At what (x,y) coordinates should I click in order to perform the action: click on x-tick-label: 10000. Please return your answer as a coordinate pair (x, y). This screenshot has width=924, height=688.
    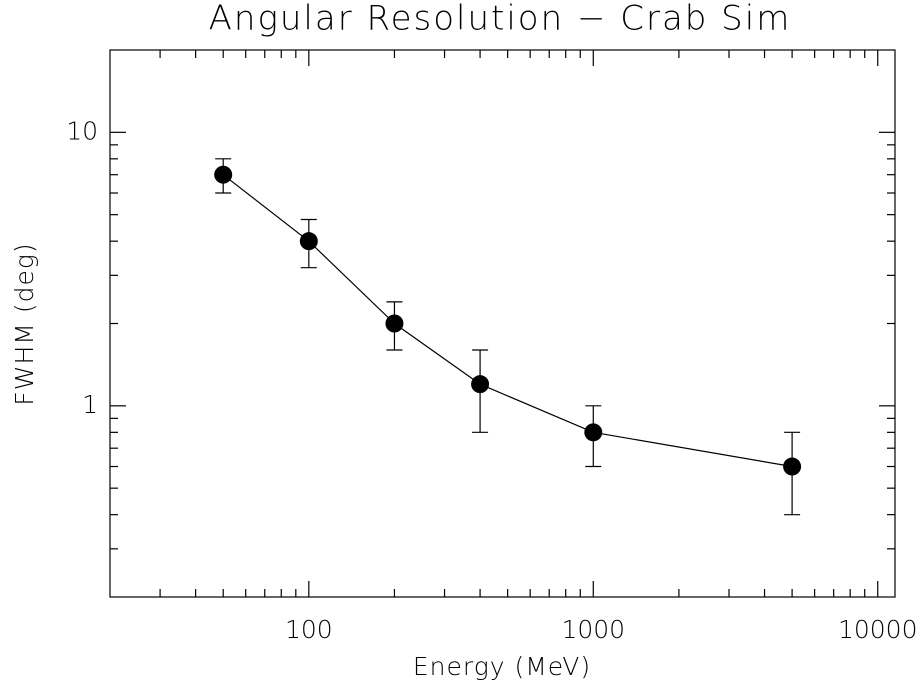
    Looking at the image, I should click on (878, 629).